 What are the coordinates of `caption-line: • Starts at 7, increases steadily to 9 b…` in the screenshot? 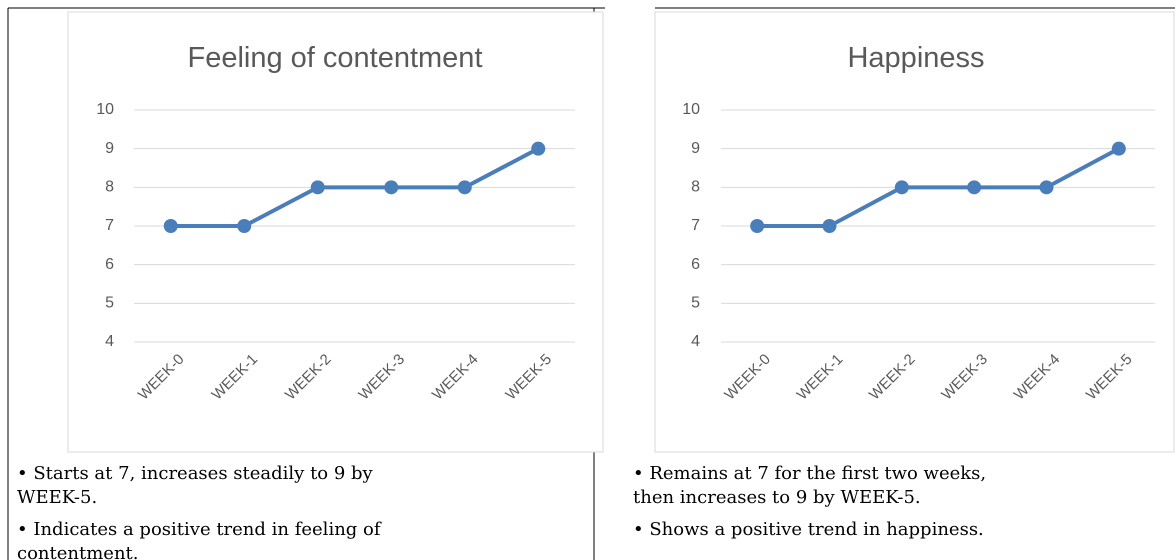 It's located at (195, 473).